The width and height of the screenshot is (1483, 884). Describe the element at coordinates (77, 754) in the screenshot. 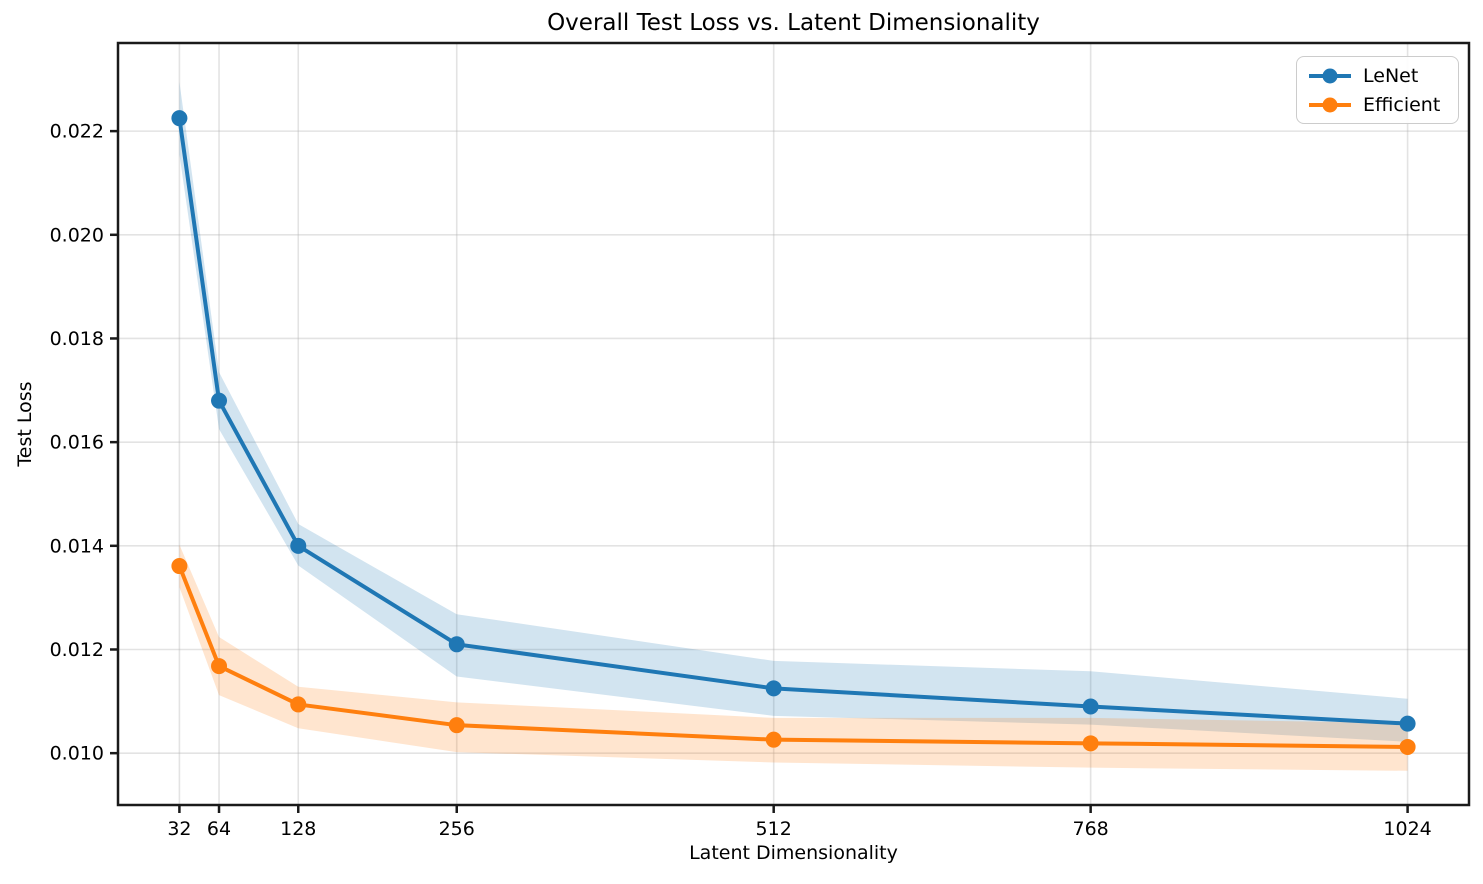

I see `y-tick-label: 0.010` at that location.